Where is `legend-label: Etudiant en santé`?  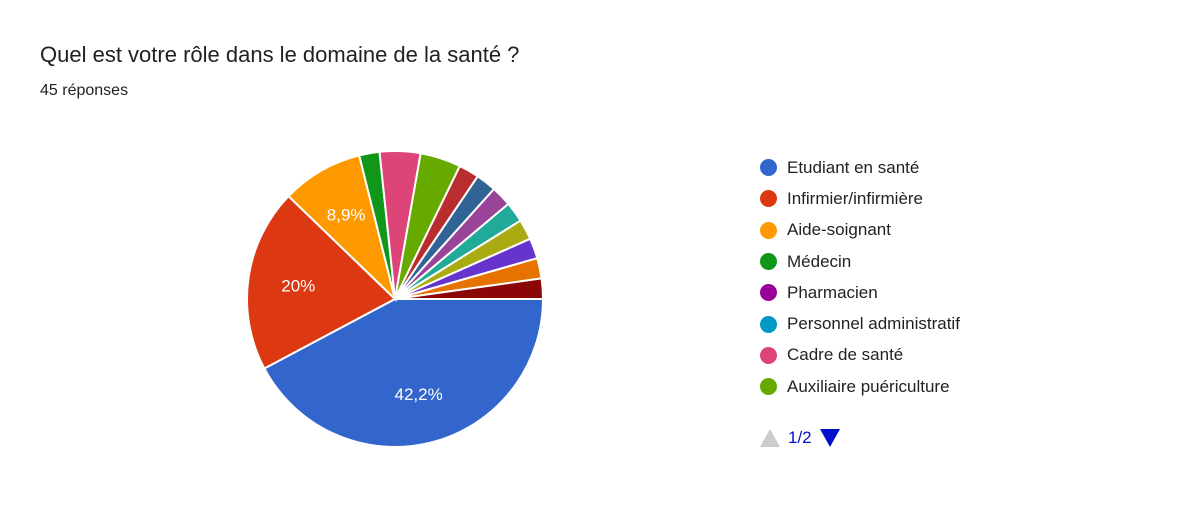 legend-label: Etudiant en santé is located at coordinates (853, 167).